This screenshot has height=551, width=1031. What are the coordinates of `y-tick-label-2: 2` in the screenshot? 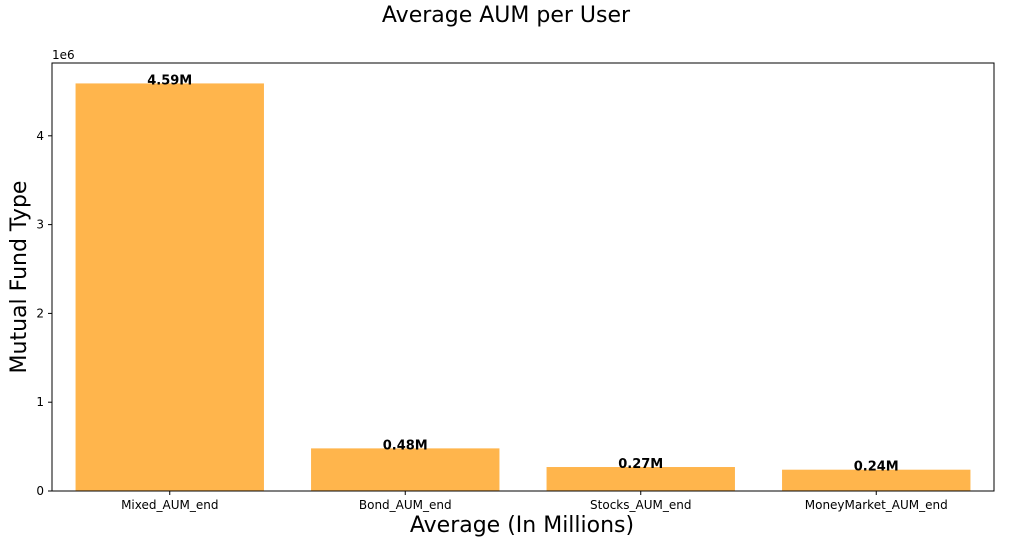 It's located at (40, 313).